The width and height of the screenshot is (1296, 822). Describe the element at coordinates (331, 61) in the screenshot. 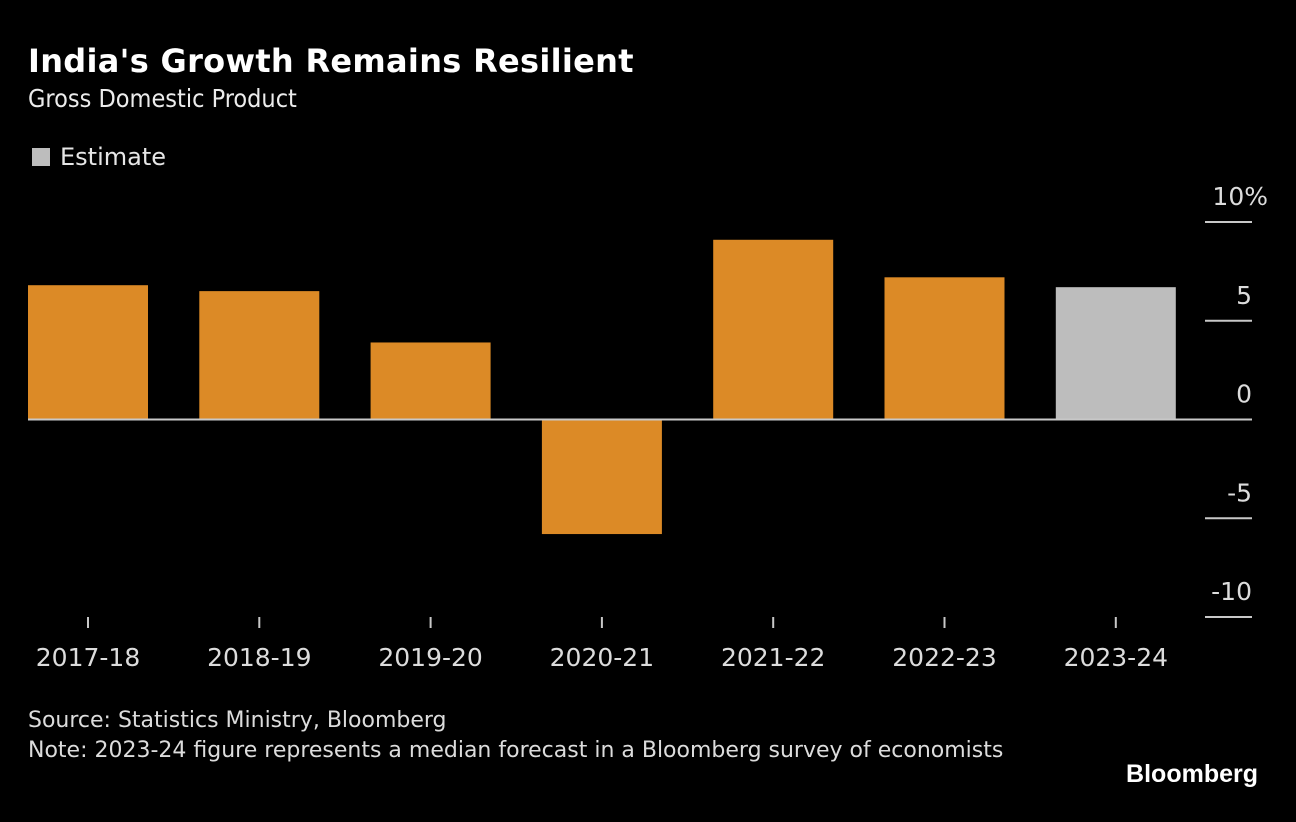

I see `chart-title: India's Growth Remains Resilient` at that location.